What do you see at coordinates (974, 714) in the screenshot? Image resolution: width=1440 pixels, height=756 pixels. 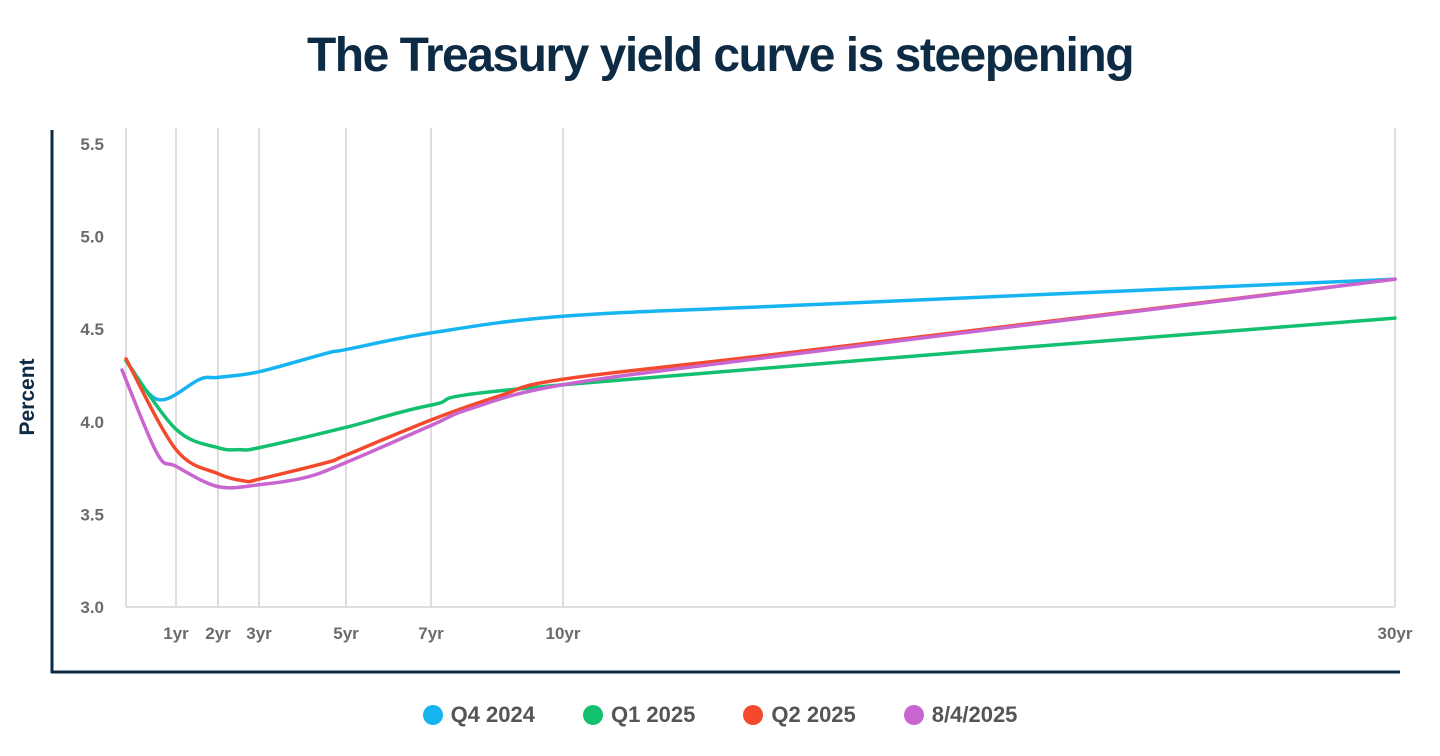 I see `legend-label: 8/4/2025` at bounding box center [974, 714].